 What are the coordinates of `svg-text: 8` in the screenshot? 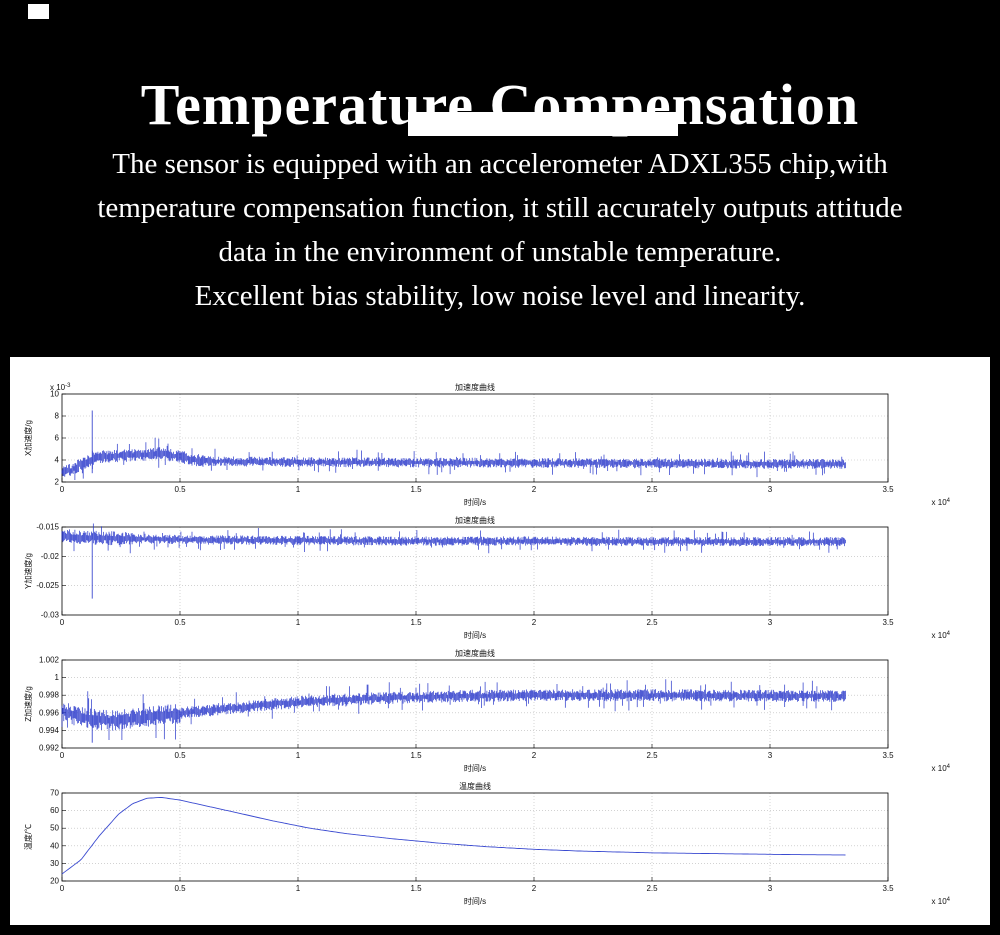 It's located at (57, 416).